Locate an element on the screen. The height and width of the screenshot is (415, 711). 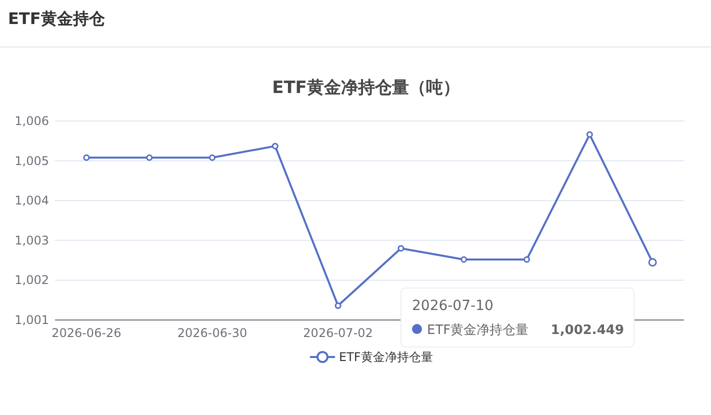
tooltip: 2026-07-10 ETF黄金净持仓量 1,002.449 is located at coordinates (517, 318).